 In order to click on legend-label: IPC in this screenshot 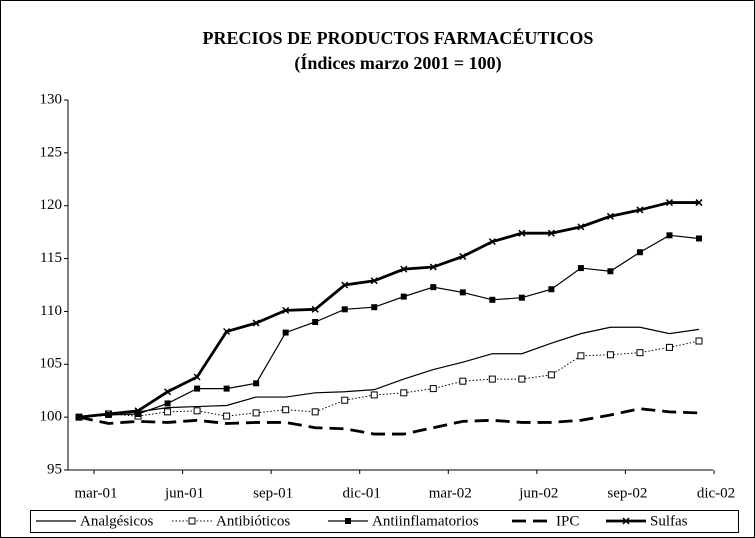, I will do `click(567, 521)`.